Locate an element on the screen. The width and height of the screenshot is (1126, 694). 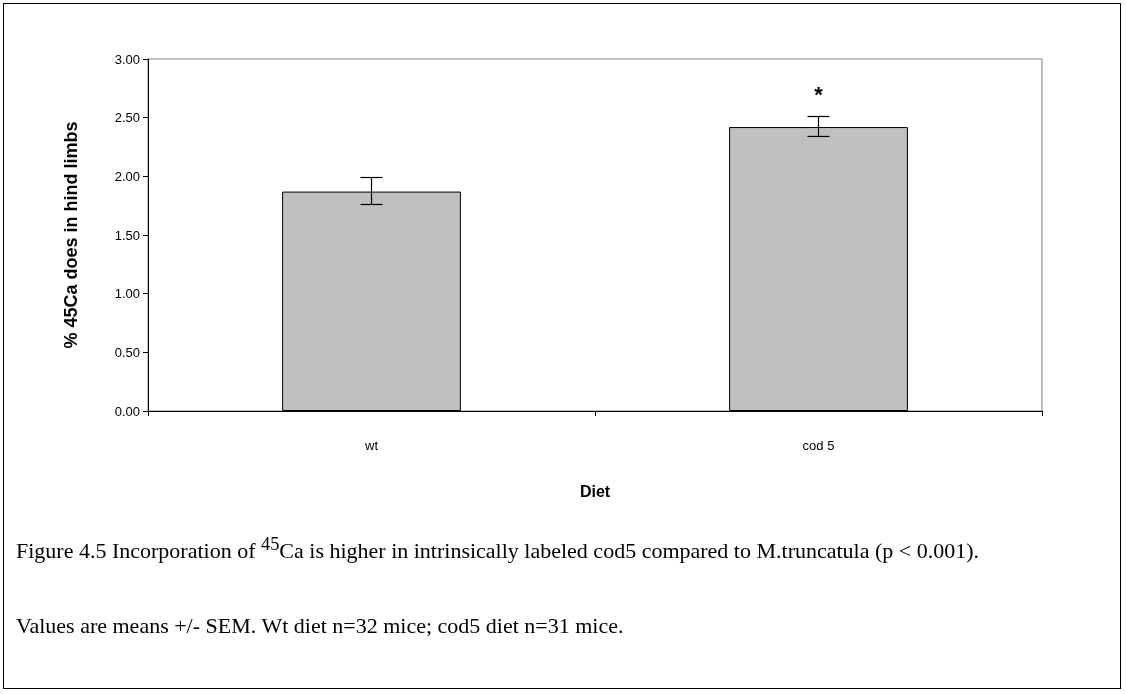
y-tick-label: 1.00 is located at coordinates (127, 294).